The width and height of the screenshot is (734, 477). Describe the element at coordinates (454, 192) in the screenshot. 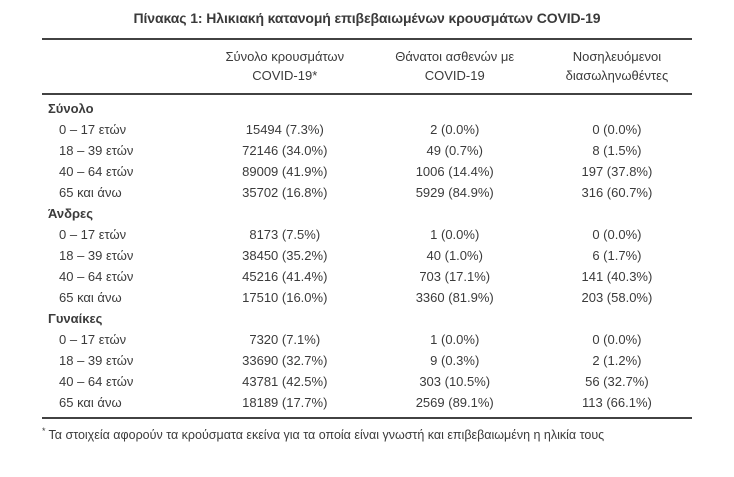

I see `deaths-cell: 5929 (84.9%)` at that location.